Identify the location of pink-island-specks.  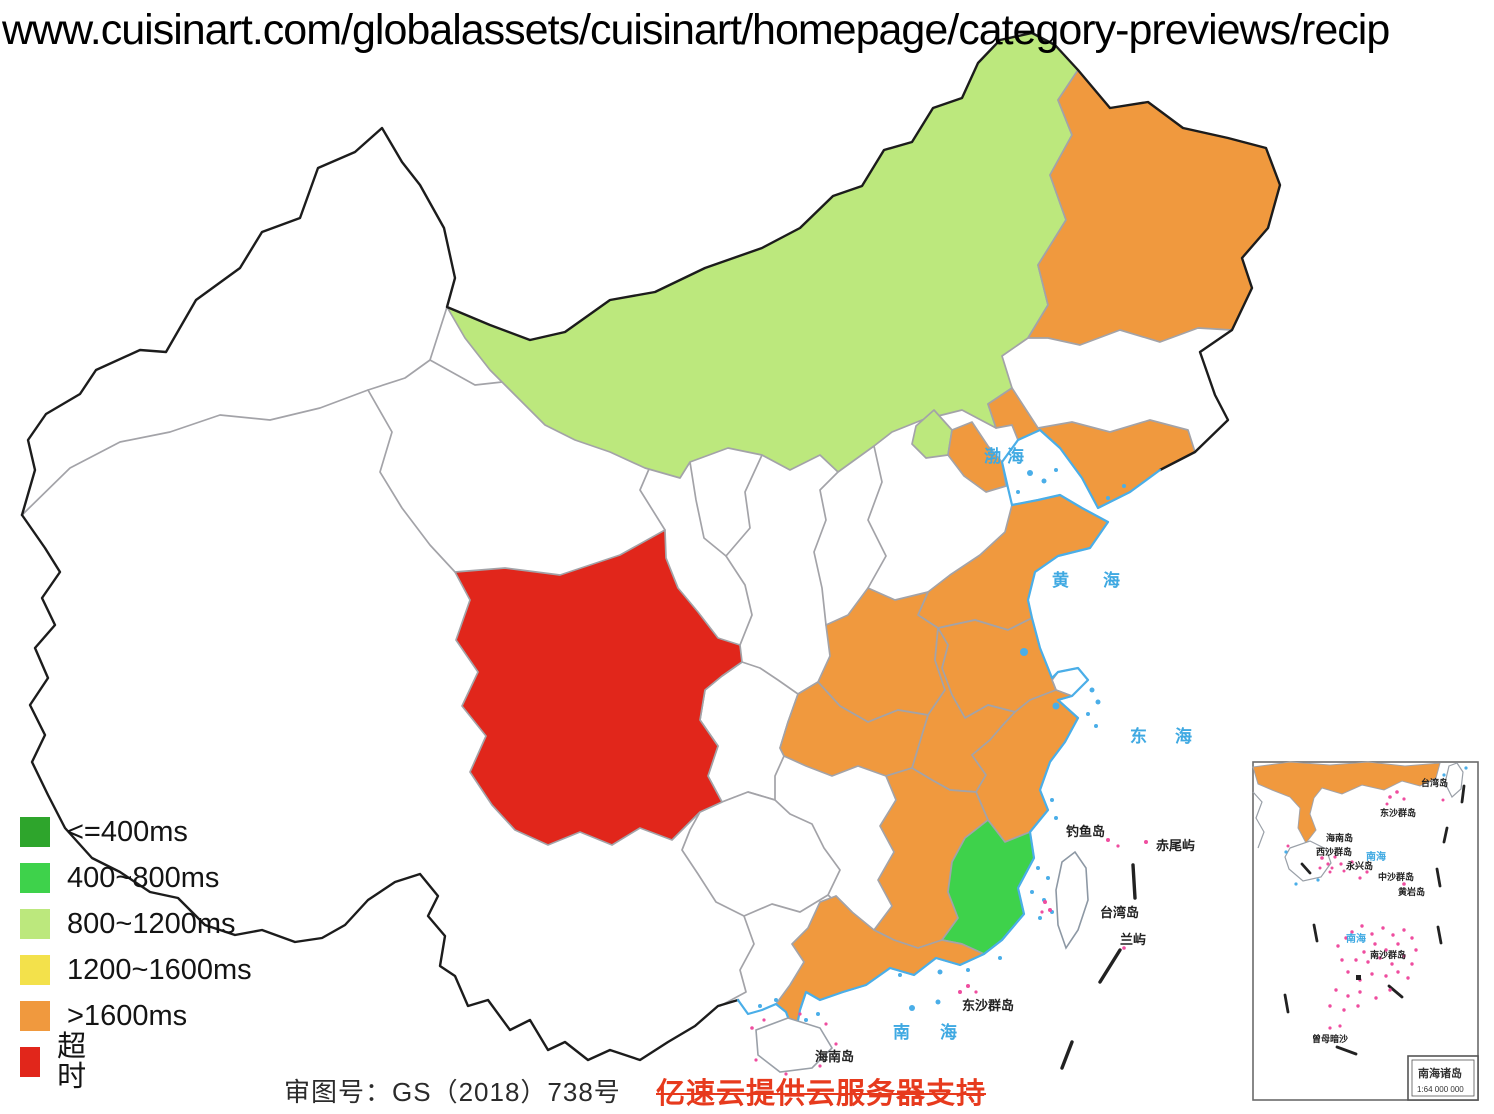
(949, 957).